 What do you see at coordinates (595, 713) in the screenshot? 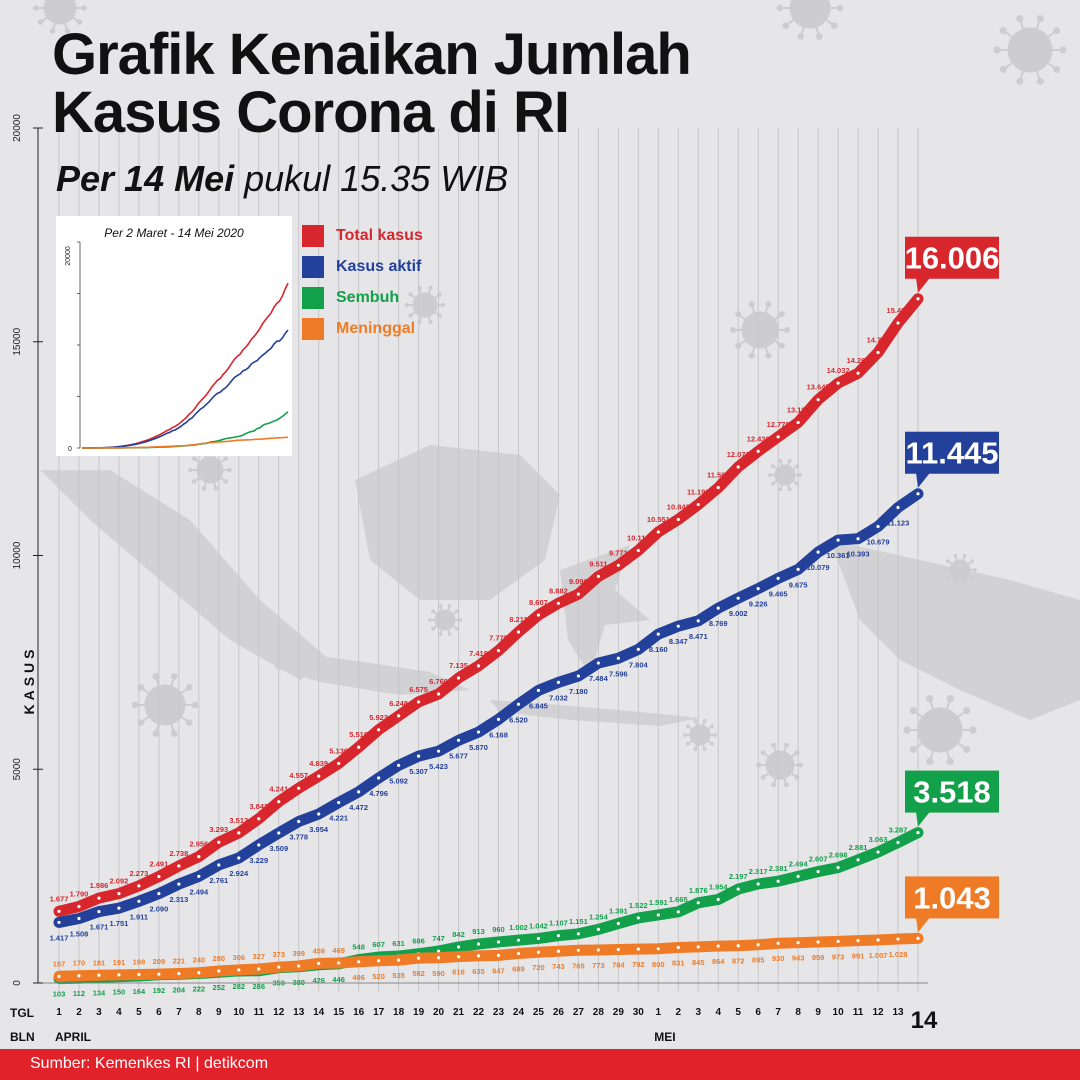
I see `map-island-nusa-tenggara` at bounding box center [595, 713].